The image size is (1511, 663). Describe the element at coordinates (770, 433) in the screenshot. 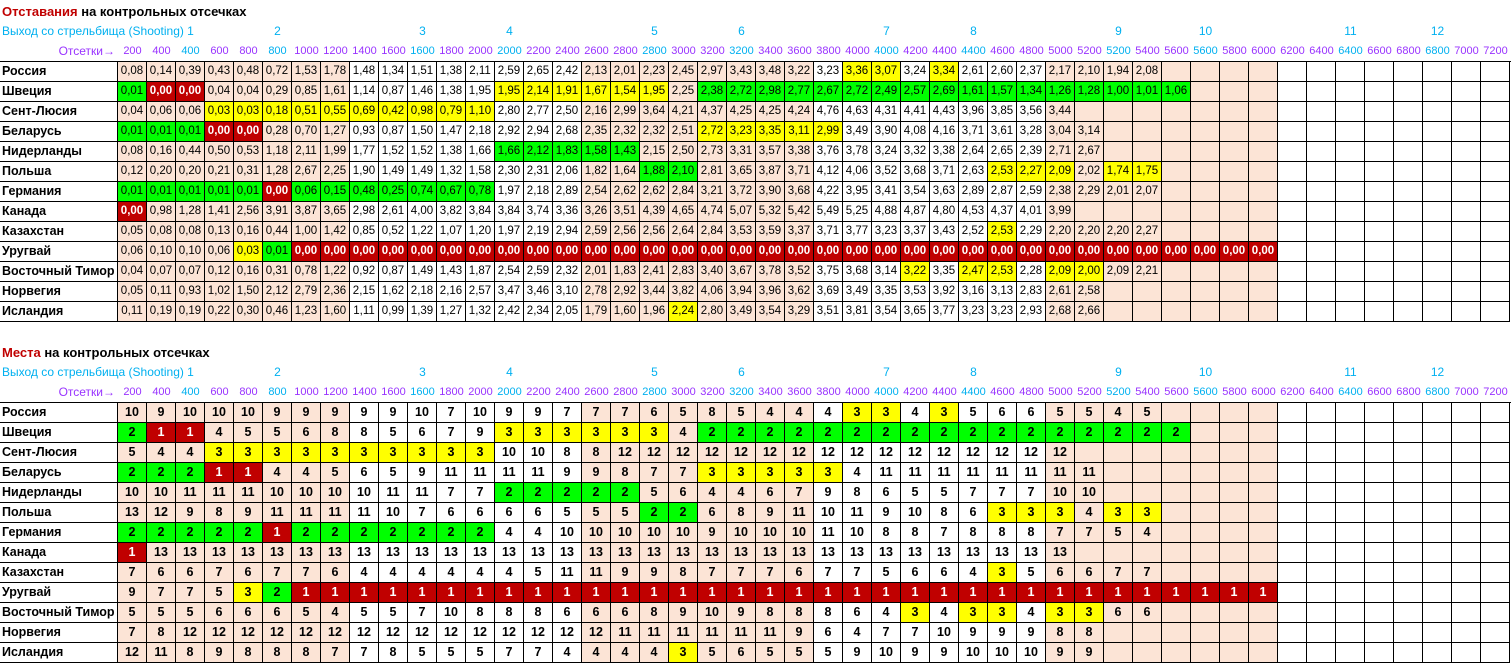

I see `table-cell: 2` at that location.